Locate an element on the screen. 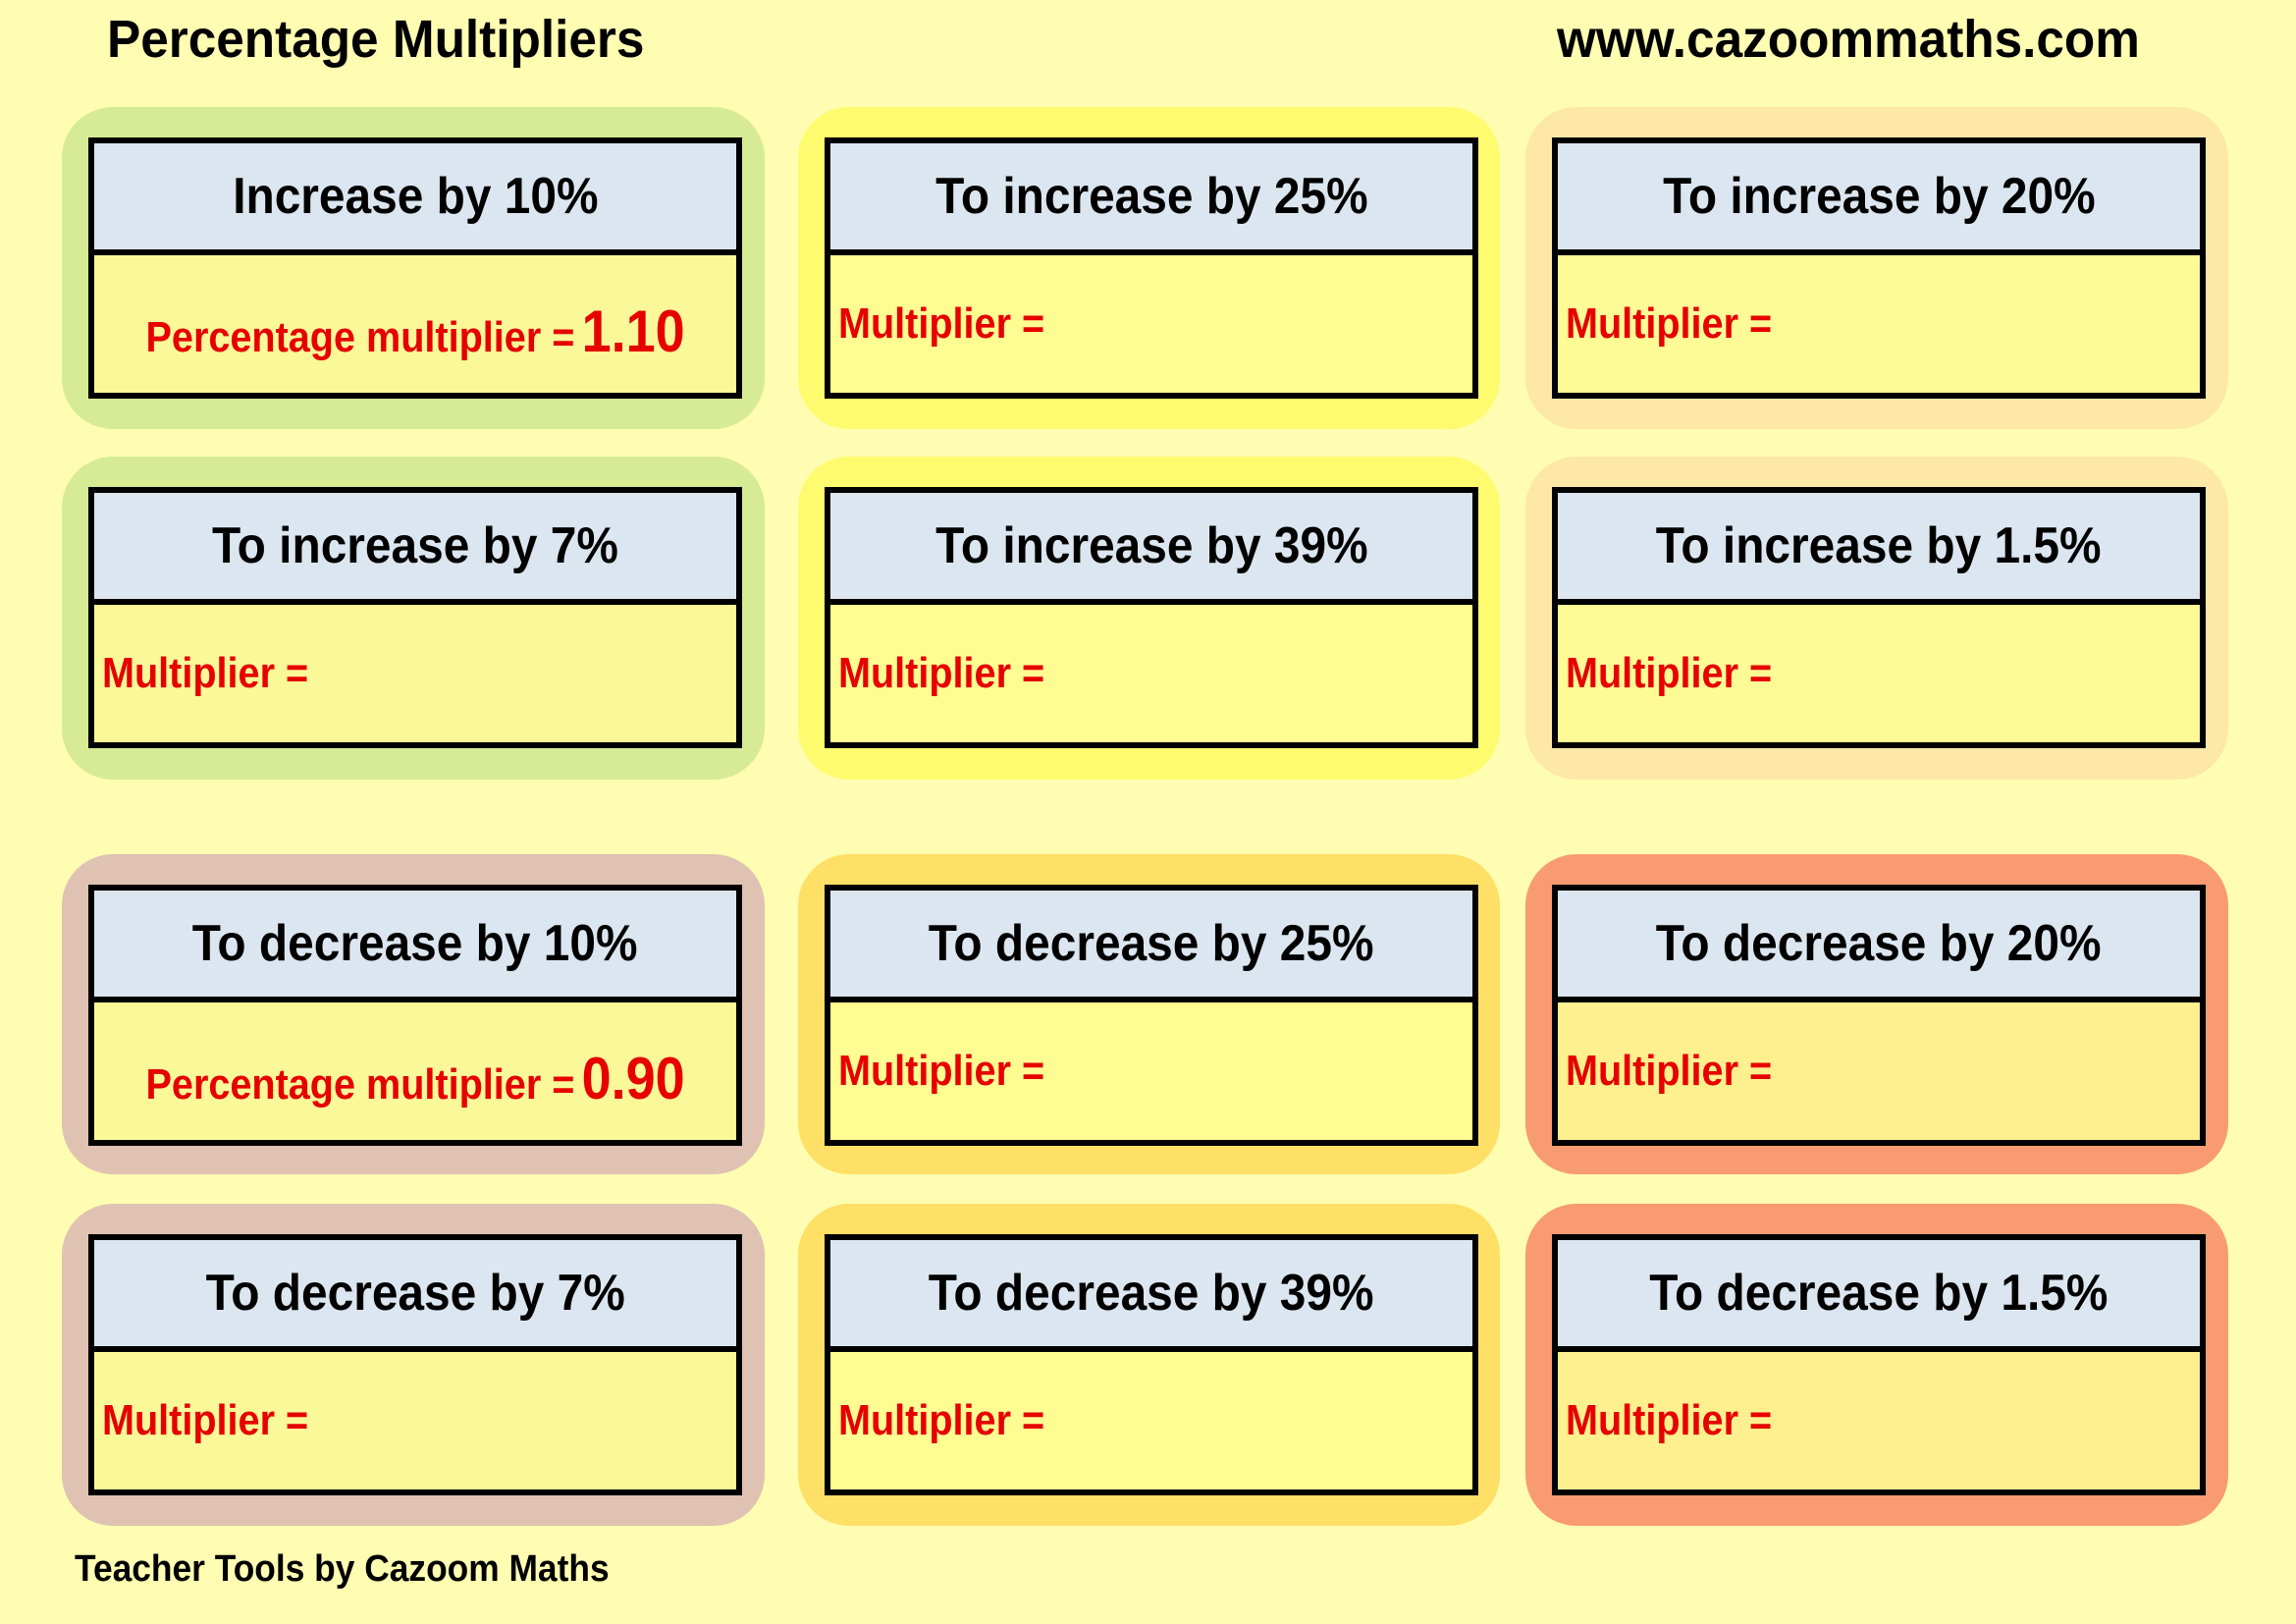  card-title: To decrease by 10% is located at coordinates (415, 943).